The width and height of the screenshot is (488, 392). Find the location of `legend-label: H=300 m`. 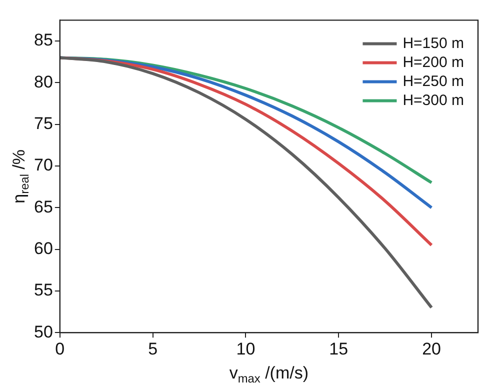

legend-label: H=300 m is located at coordinates (433, 100).